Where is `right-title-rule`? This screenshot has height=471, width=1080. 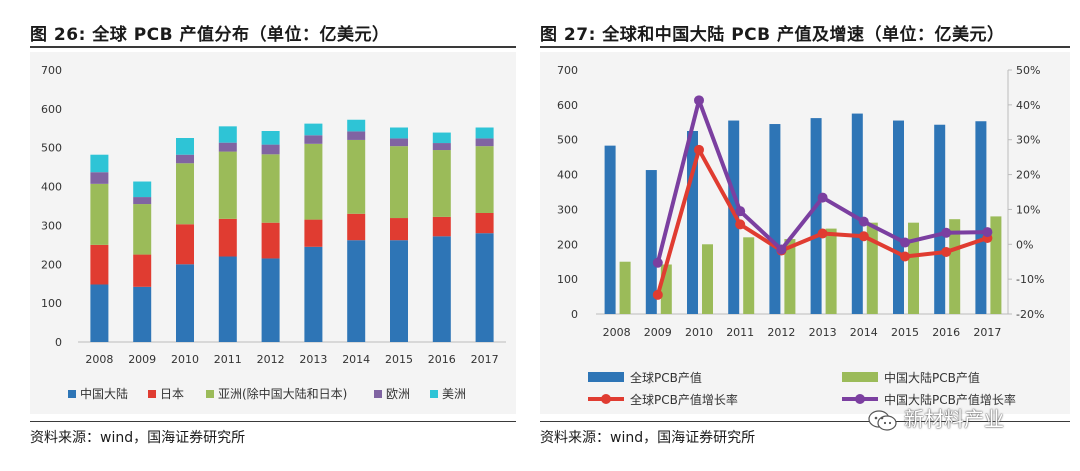 right-title-rule is located at coordinates (805, 47).